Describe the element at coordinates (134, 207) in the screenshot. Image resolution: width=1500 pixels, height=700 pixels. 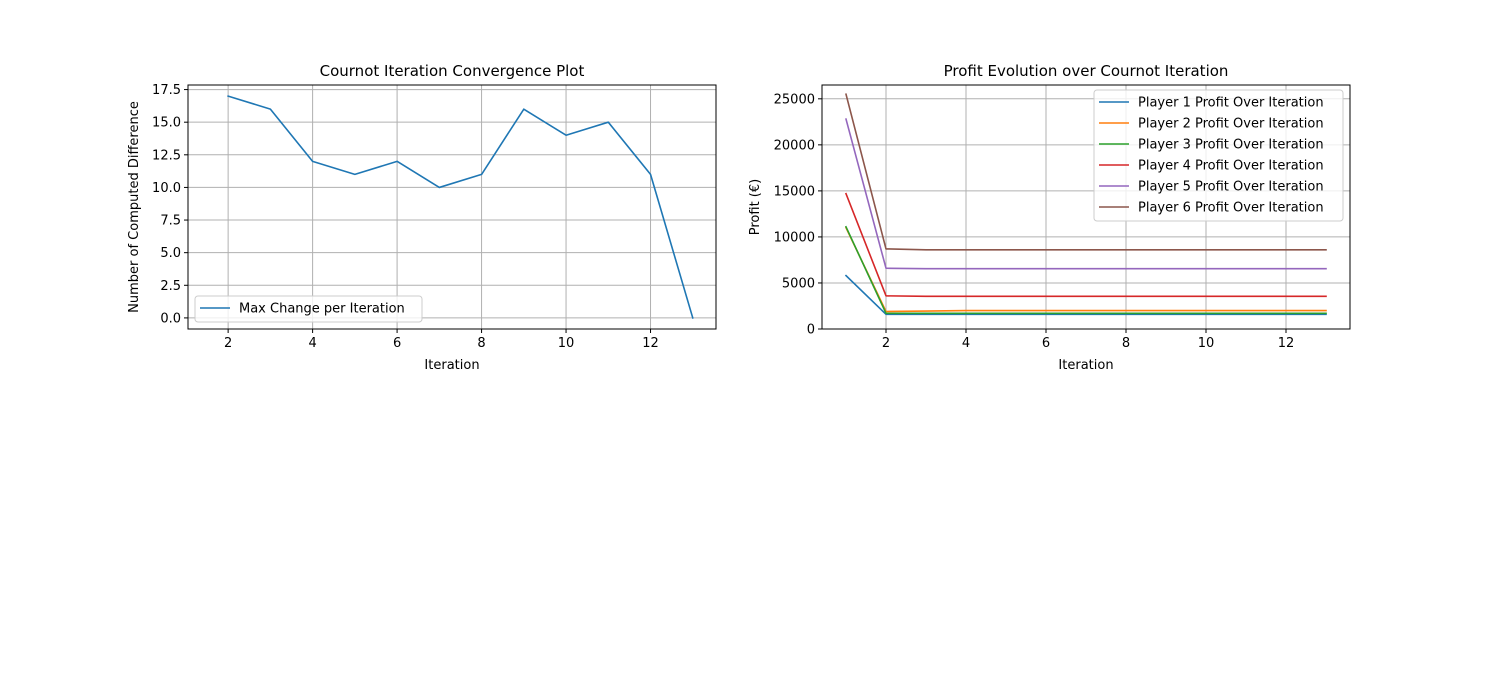
I see `convergence-chart-ylabel: Number of Computed Difference` at that location.